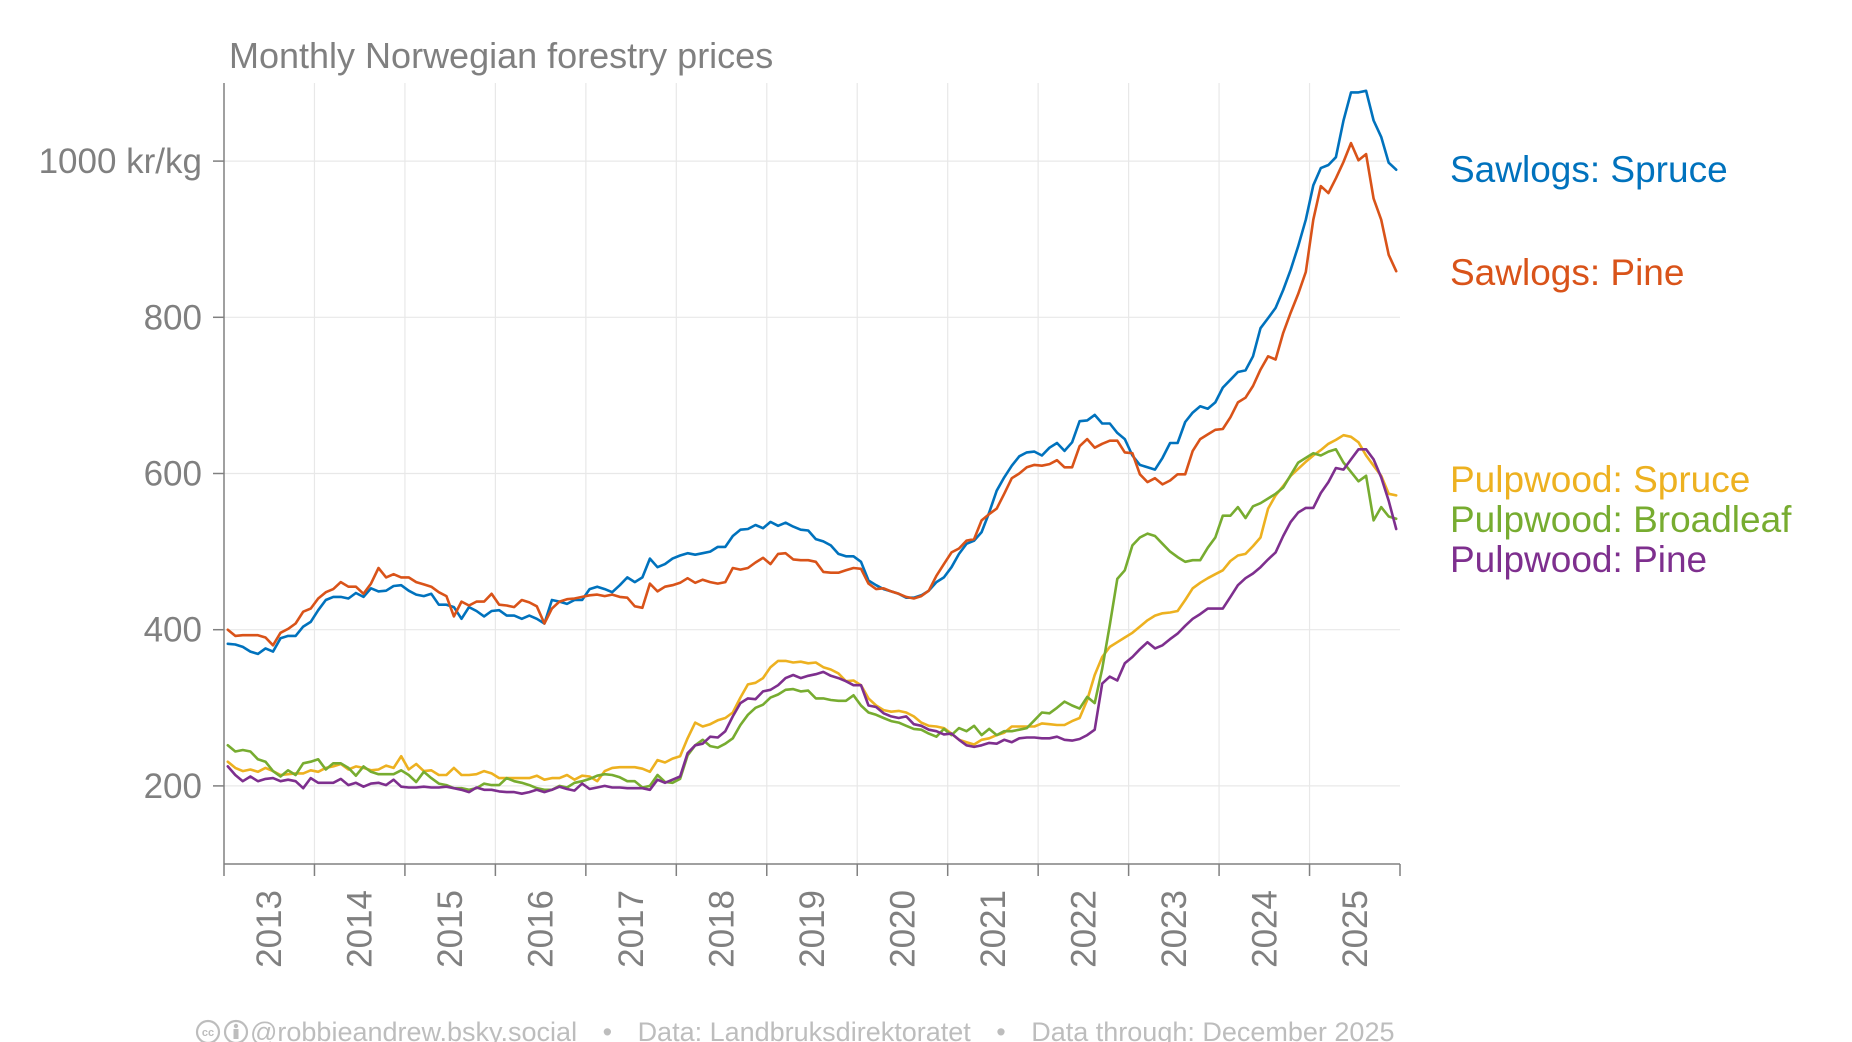 This screenshot has width=1852, height=1042. I want to click on x-tick-label: 2019, so click(812, 929).